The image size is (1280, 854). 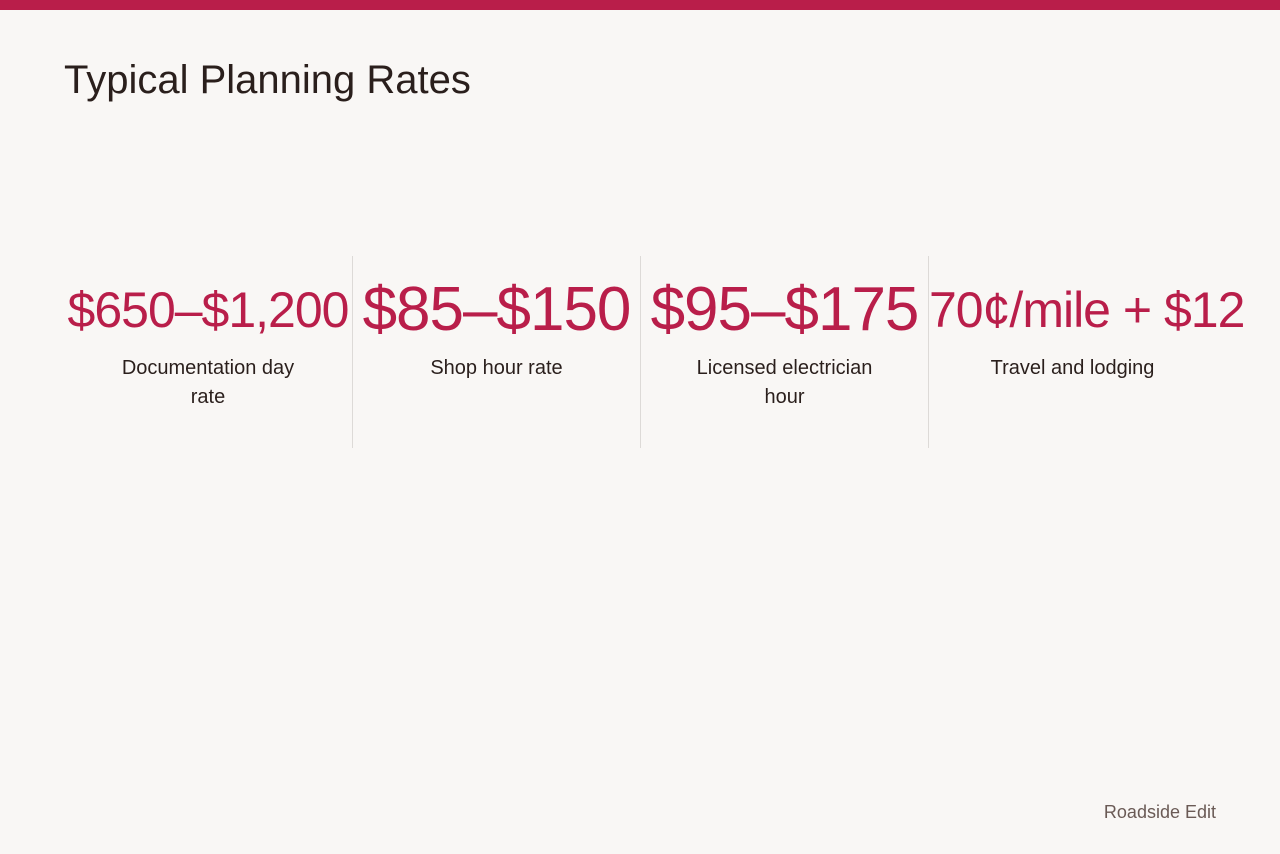 I want to click on stat-electrician-hour: $95–$175 Licensed electrician hour, so click(x=784, y=352).